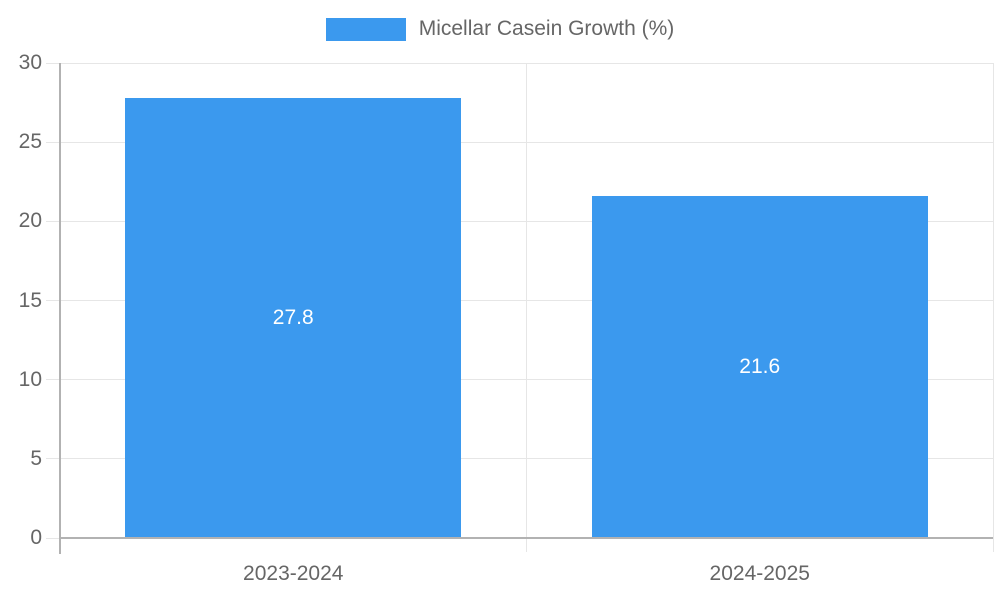 This screenshot has width=1000, height=600. What do you see at coordinates (36, 537) in the screenshot?
I see `y-tick-label: 0` at bounding box center [36, 537].